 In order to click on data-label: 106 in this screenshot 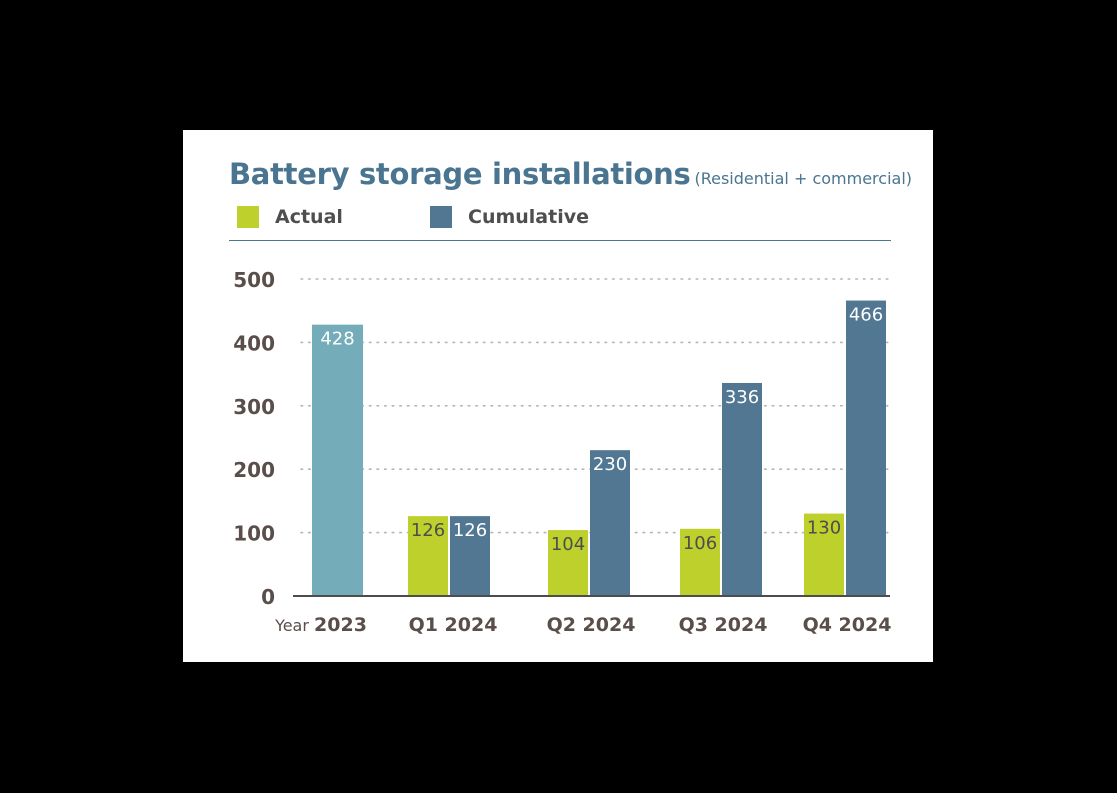, I will do `click(700, 543)`.